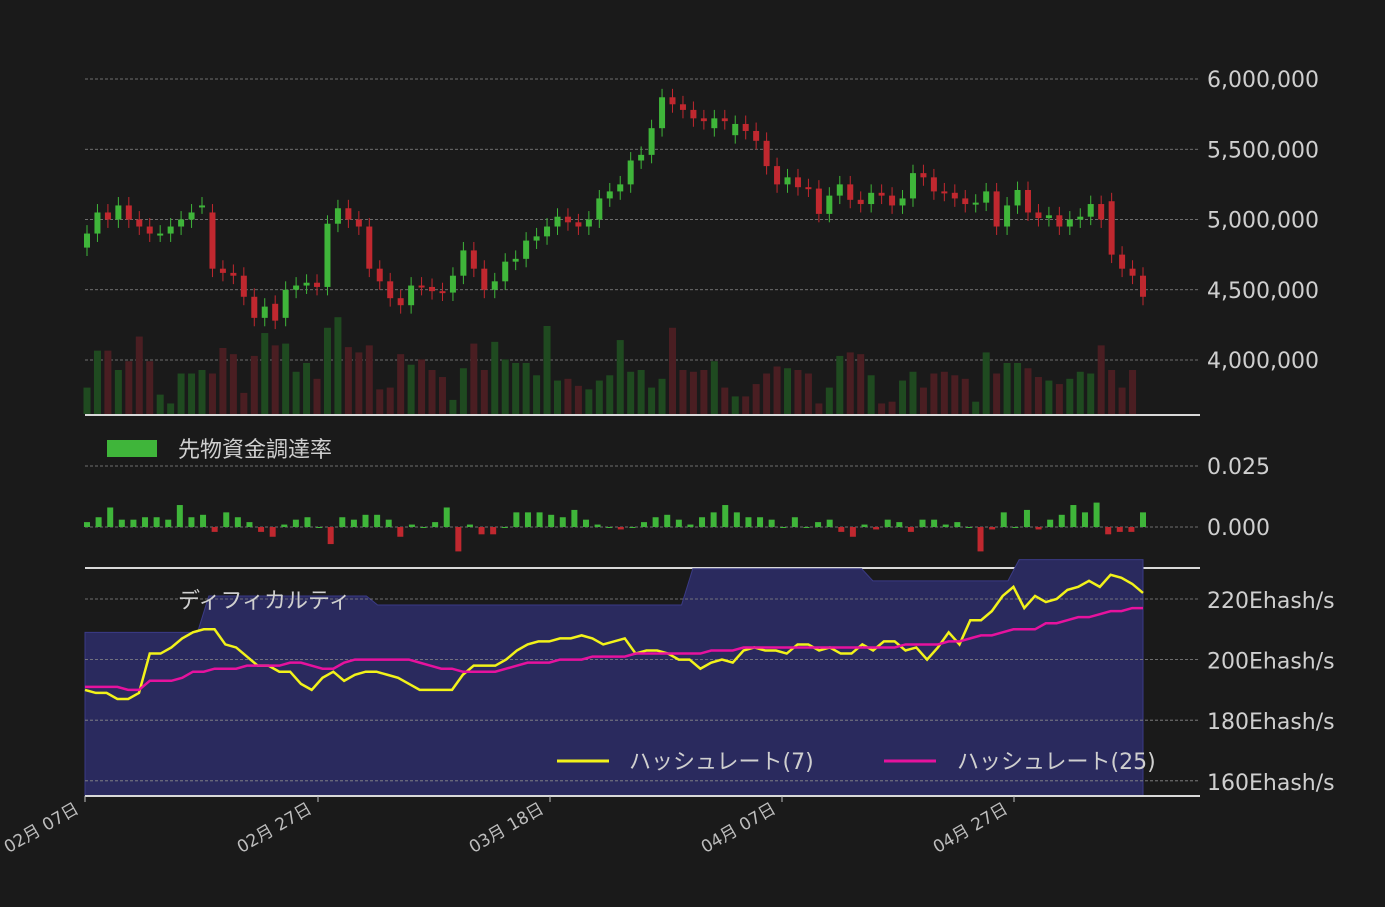 The image size is (1385, 907). I want to click on price-tick-label: 4,500,000, so click(1263, 291).